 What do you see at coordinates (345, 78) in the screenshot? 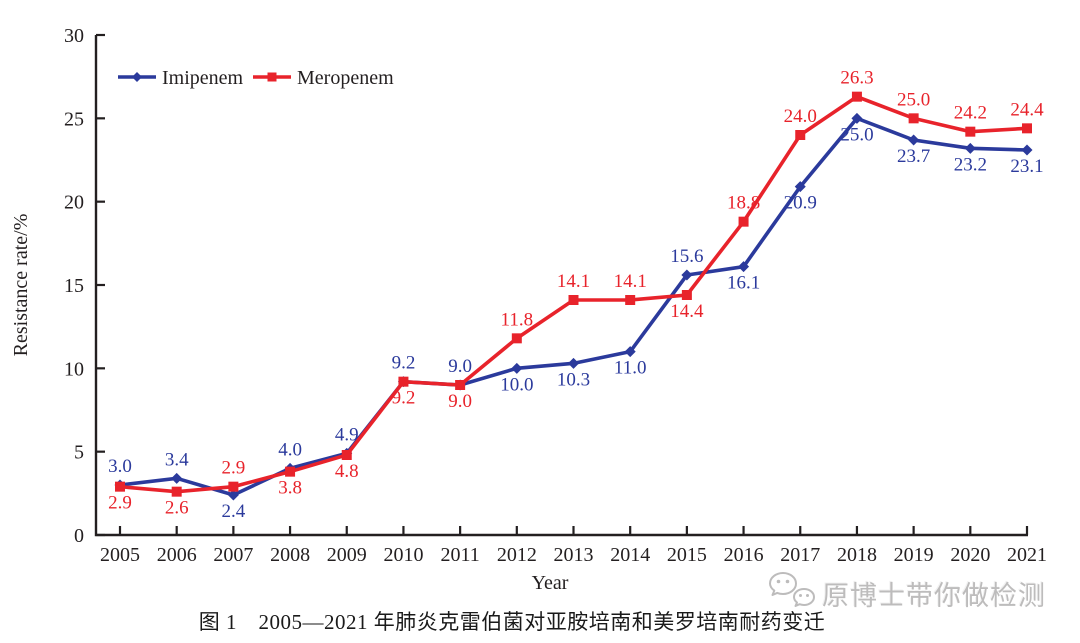
I see `legend-label: Meropenem` at bounding box center [345, 78].